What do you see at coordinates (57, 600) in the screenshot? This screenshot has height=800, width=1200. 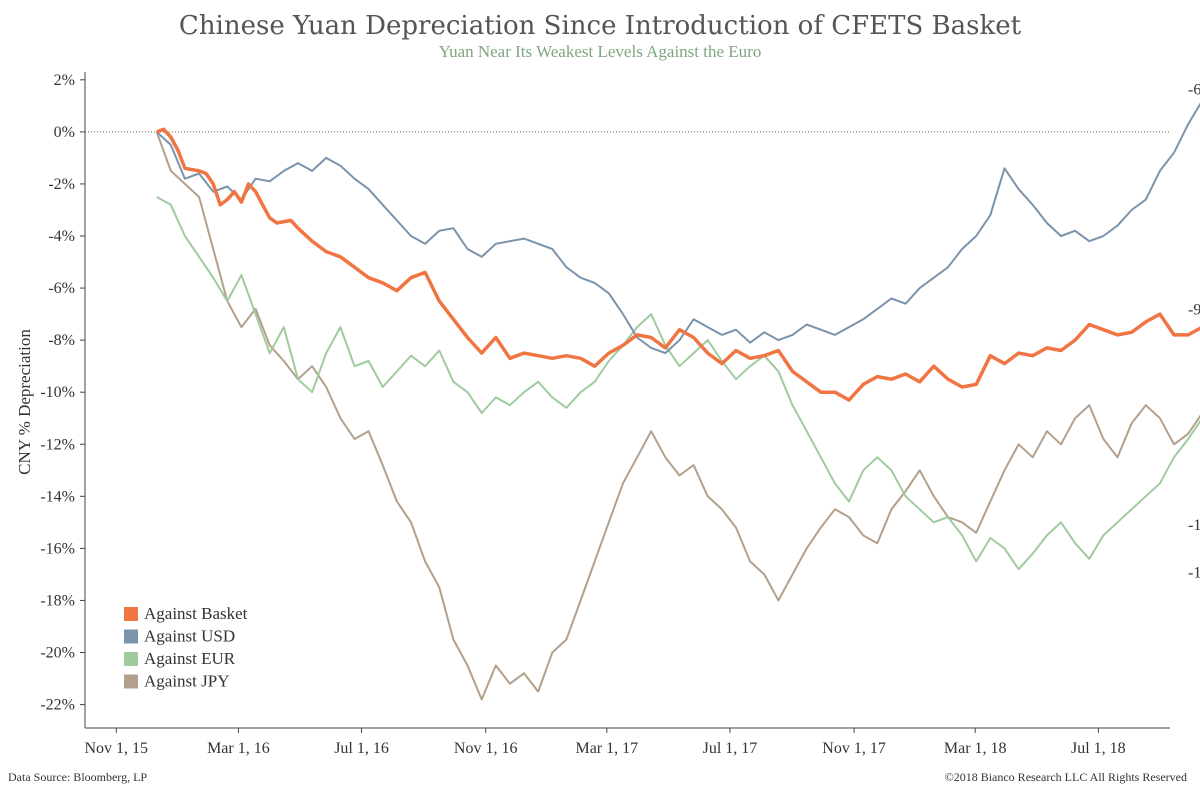 I see `y-tick-label: -18%` at bounding box center [57, 600].